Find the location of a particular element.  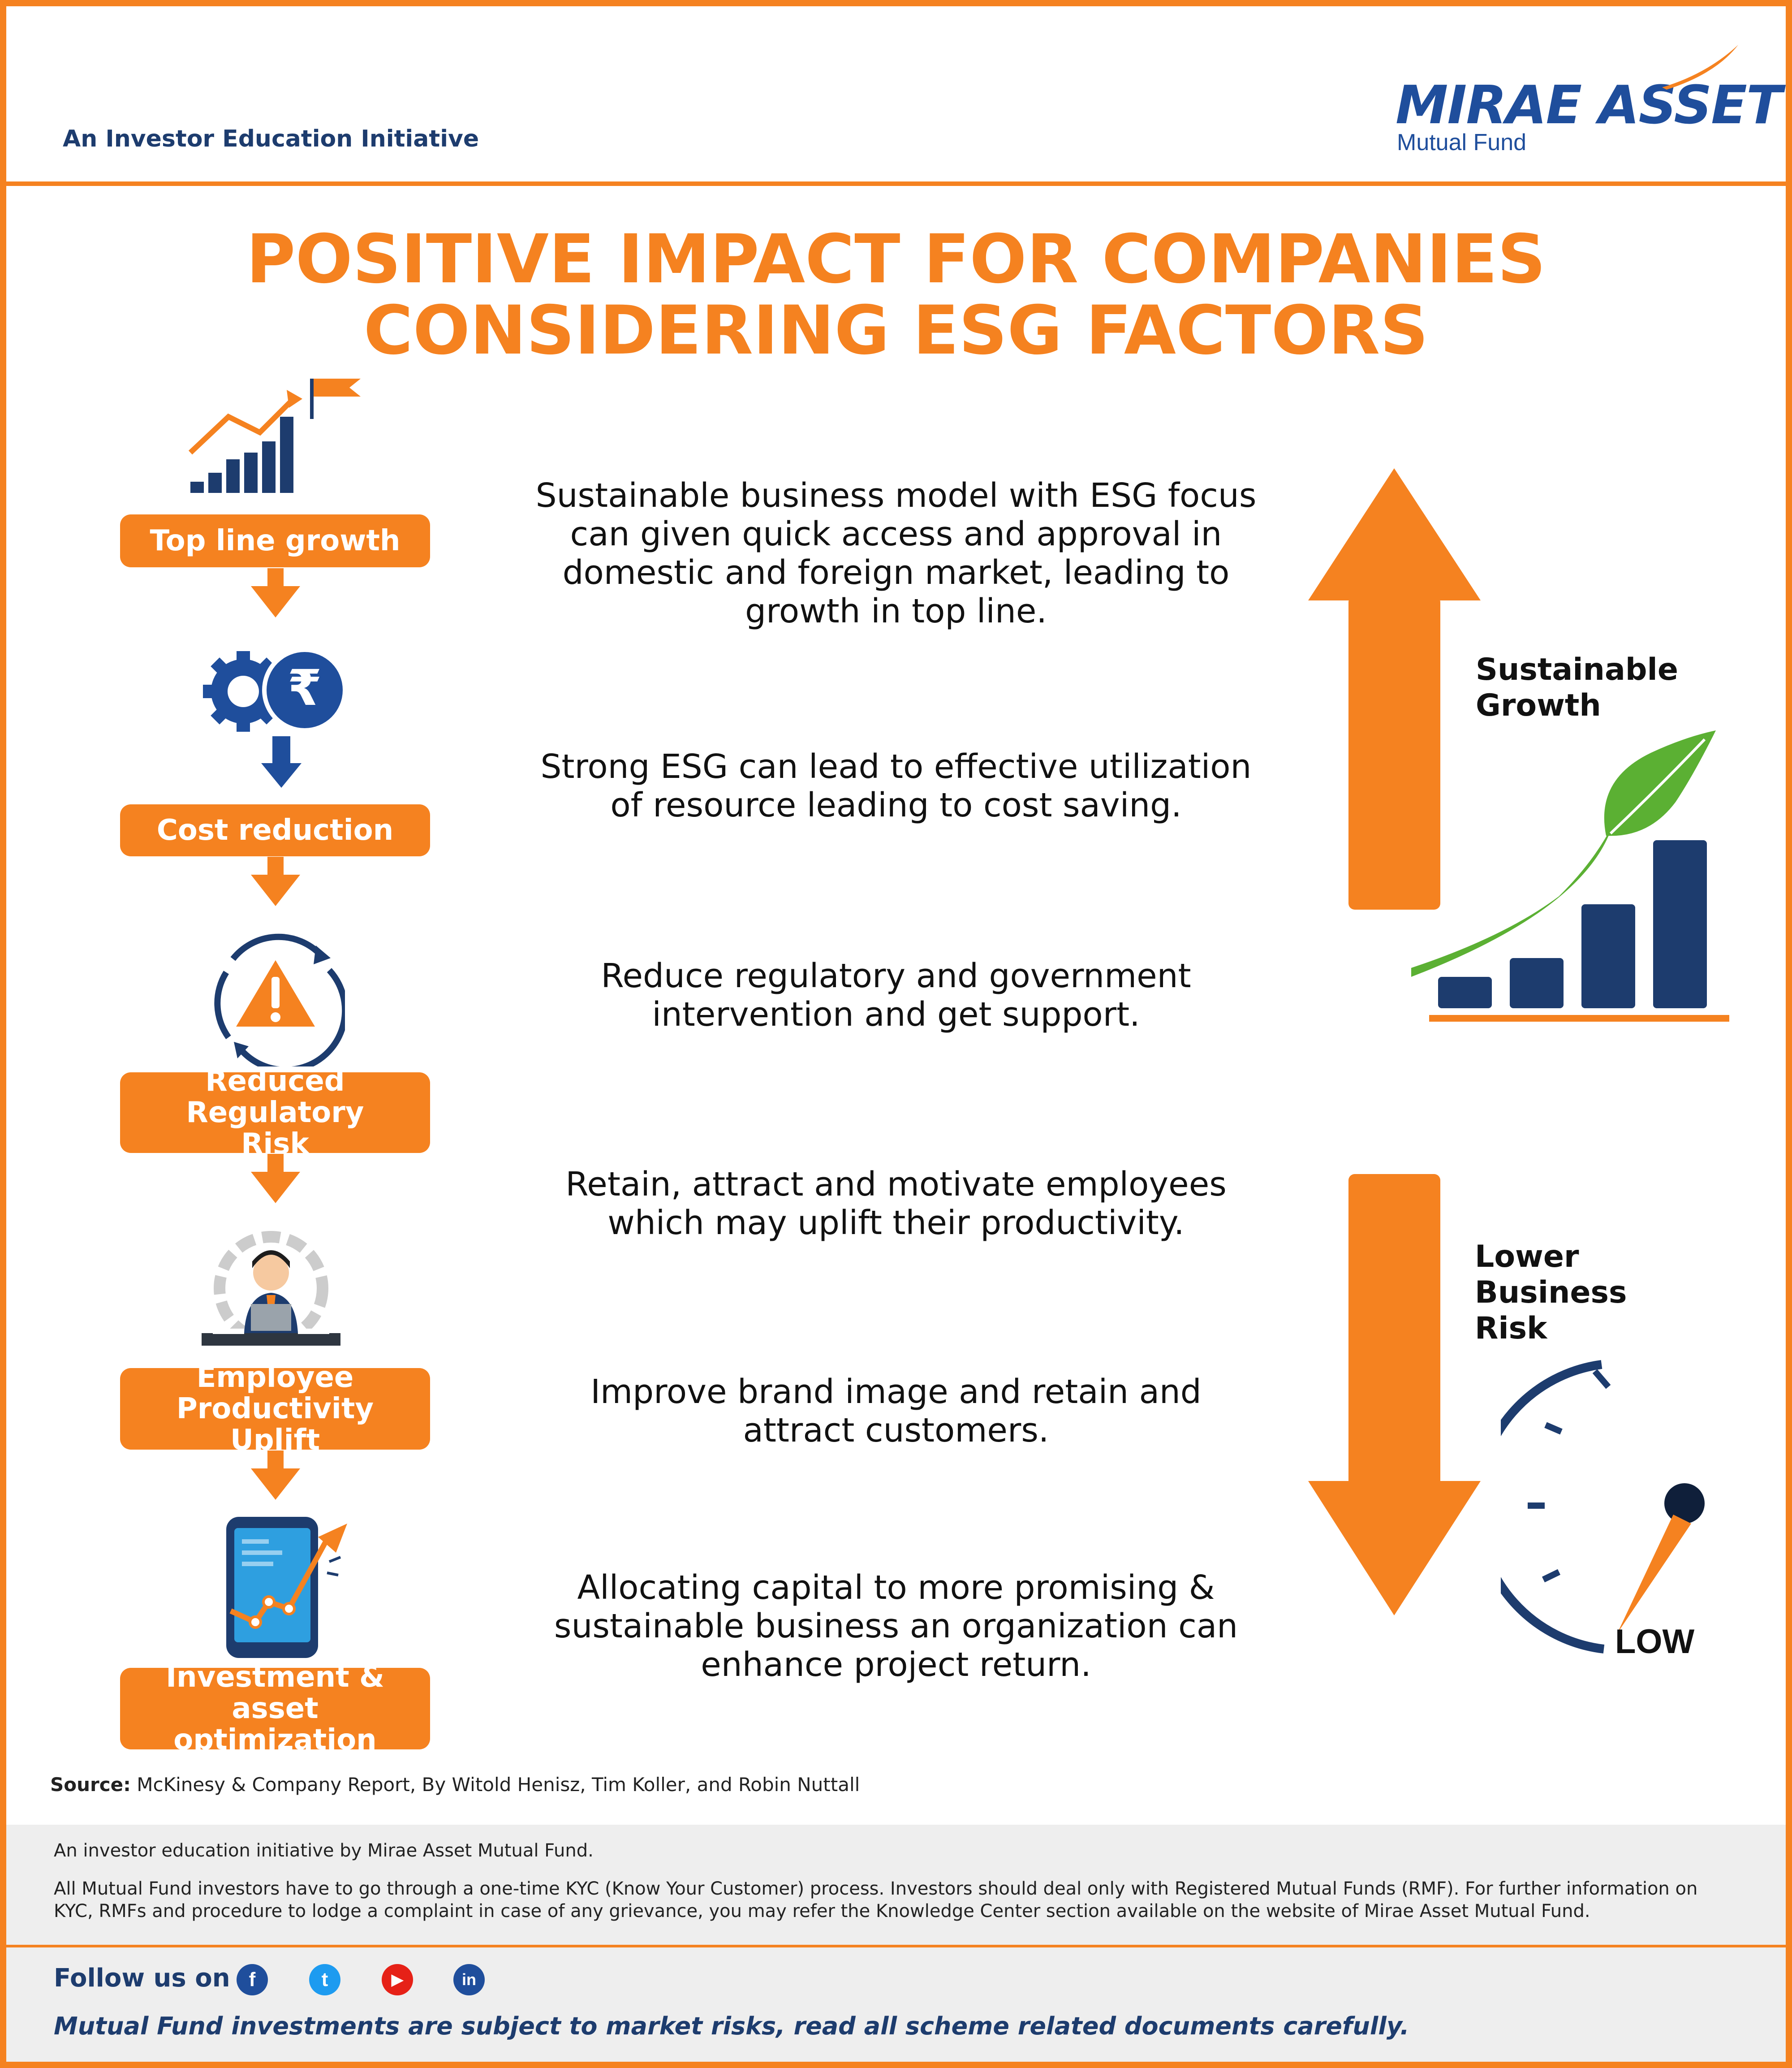

step-pill-regulatory-risk: Reduced Regulatory Risk is located at coordinates (275, 1113).